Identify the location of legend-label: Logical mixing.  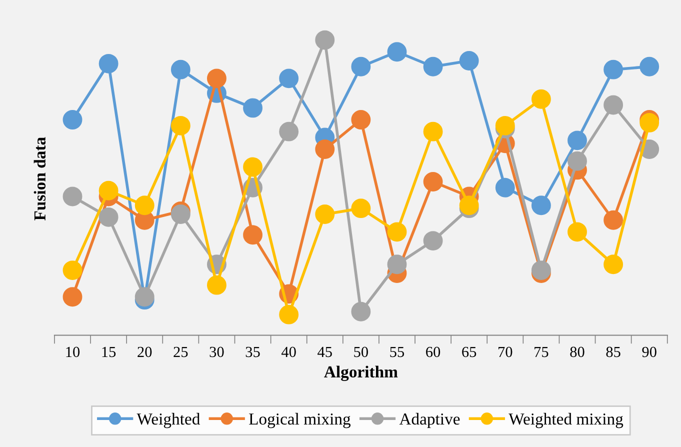
(300, 420).